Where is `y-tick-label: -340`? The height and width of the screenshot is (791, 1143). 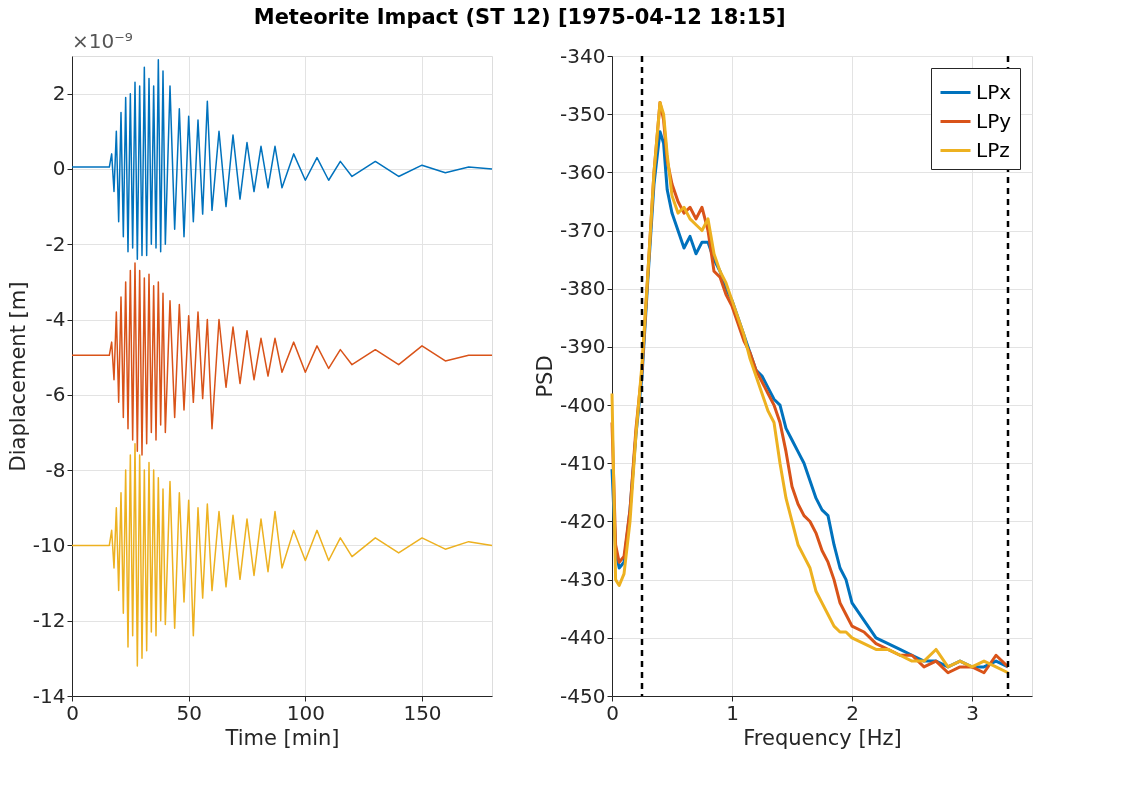
y-tick-label: -340 is located at coordinates (583, 55).